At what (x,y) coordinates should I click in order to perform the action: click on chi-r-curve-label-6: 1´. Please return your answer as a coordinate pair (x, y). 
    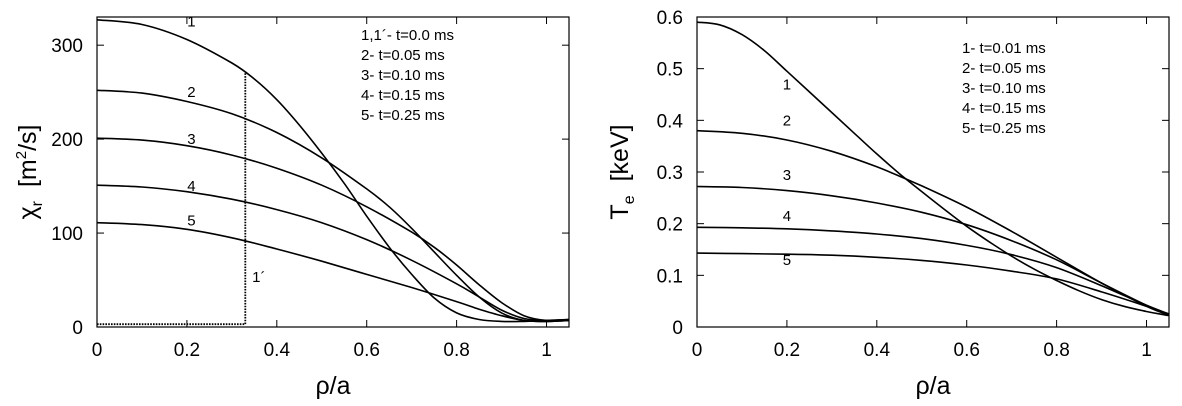
    Looking at the image, I should click on (258, 277).